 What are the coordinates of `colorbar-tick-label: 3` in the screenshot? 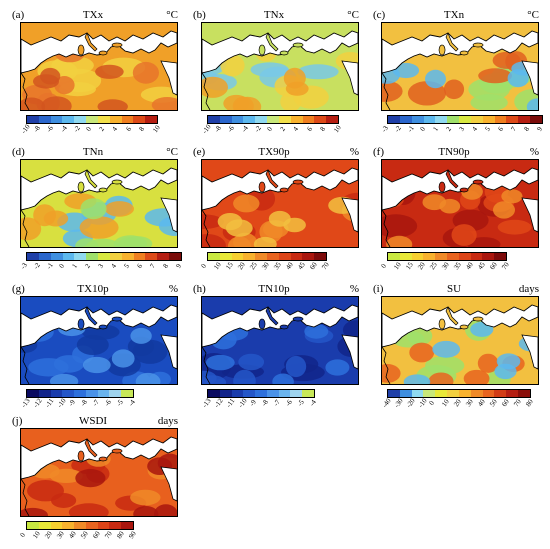 It's located at (101, 266).